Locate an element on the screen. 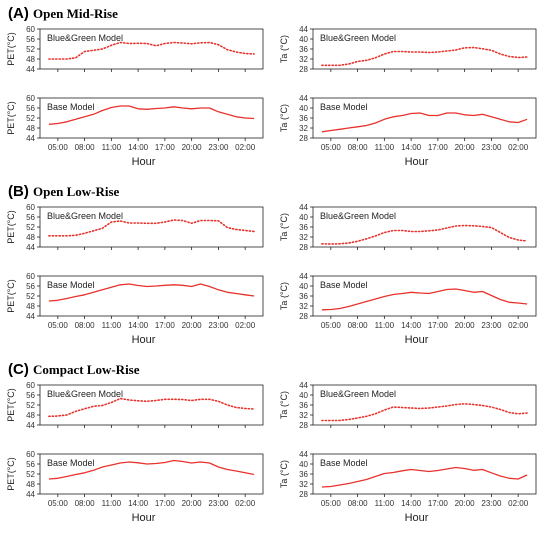 Image resolution: width=550 pixels, height=547 pixels. section-name: Open Mid-Rise is located at coordinates (75, 13).